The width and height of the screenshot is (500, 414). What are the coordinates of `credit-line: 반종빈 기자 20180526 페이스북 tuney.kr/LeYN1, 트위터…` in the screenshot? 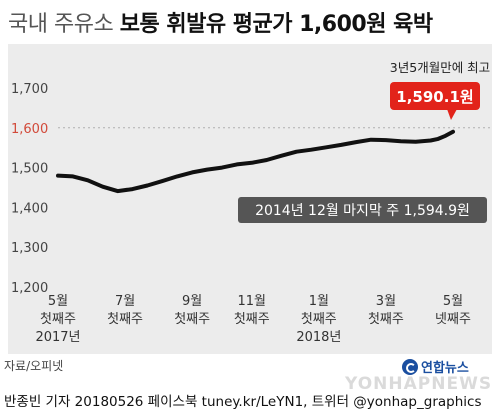 It's located at (243, 402).